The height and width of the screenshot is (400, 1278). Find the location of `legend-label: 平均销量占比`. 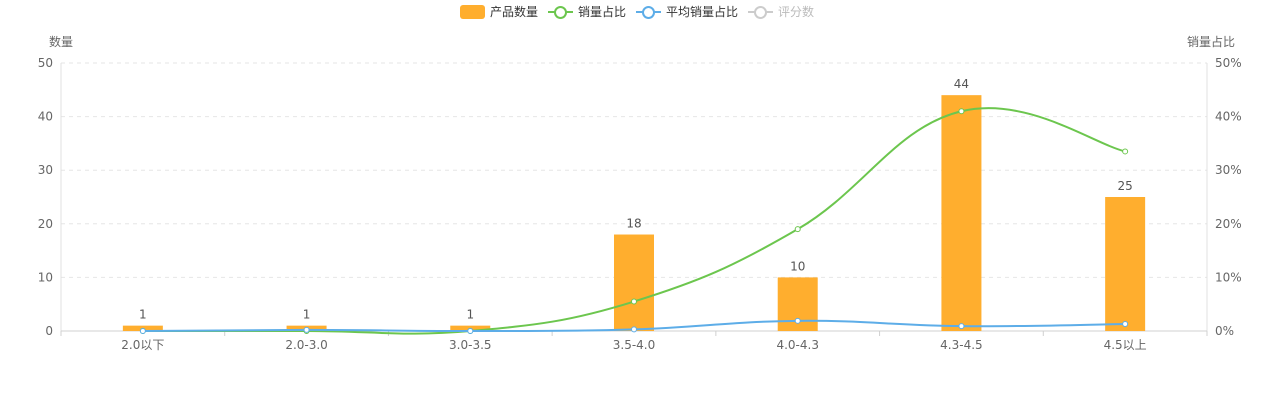

legend-label: 平均销量占比 is located at coordinates (702, 12).